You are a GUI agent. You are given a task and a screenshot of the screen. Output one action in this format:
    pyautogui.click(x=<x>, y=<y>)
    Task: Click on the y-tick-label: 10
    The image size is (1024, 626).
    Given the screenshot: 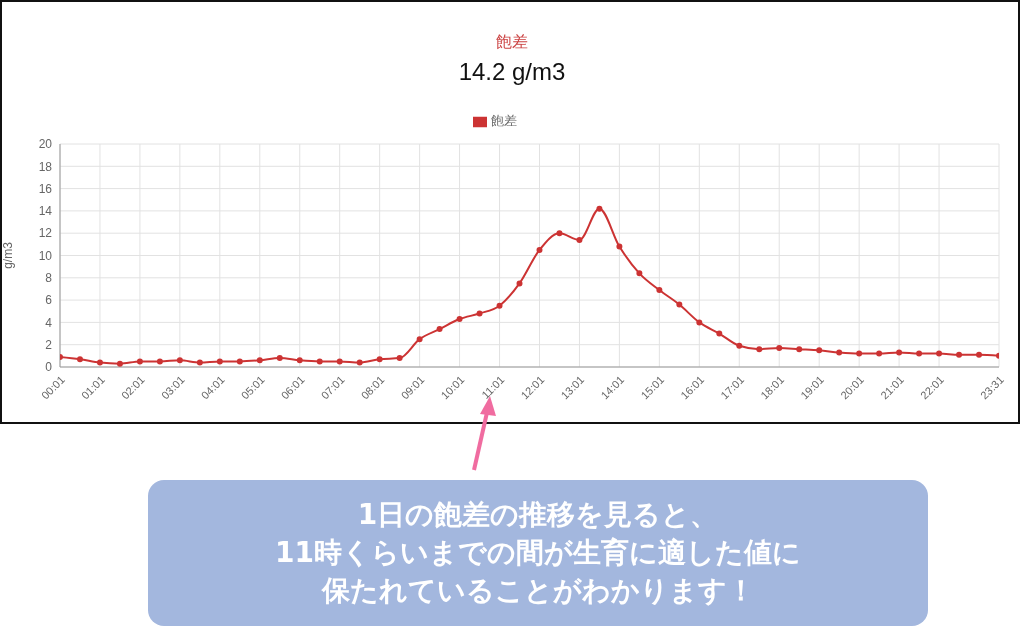 What is the action you would take?
    pyautogui.click(x=45, y=255)
    